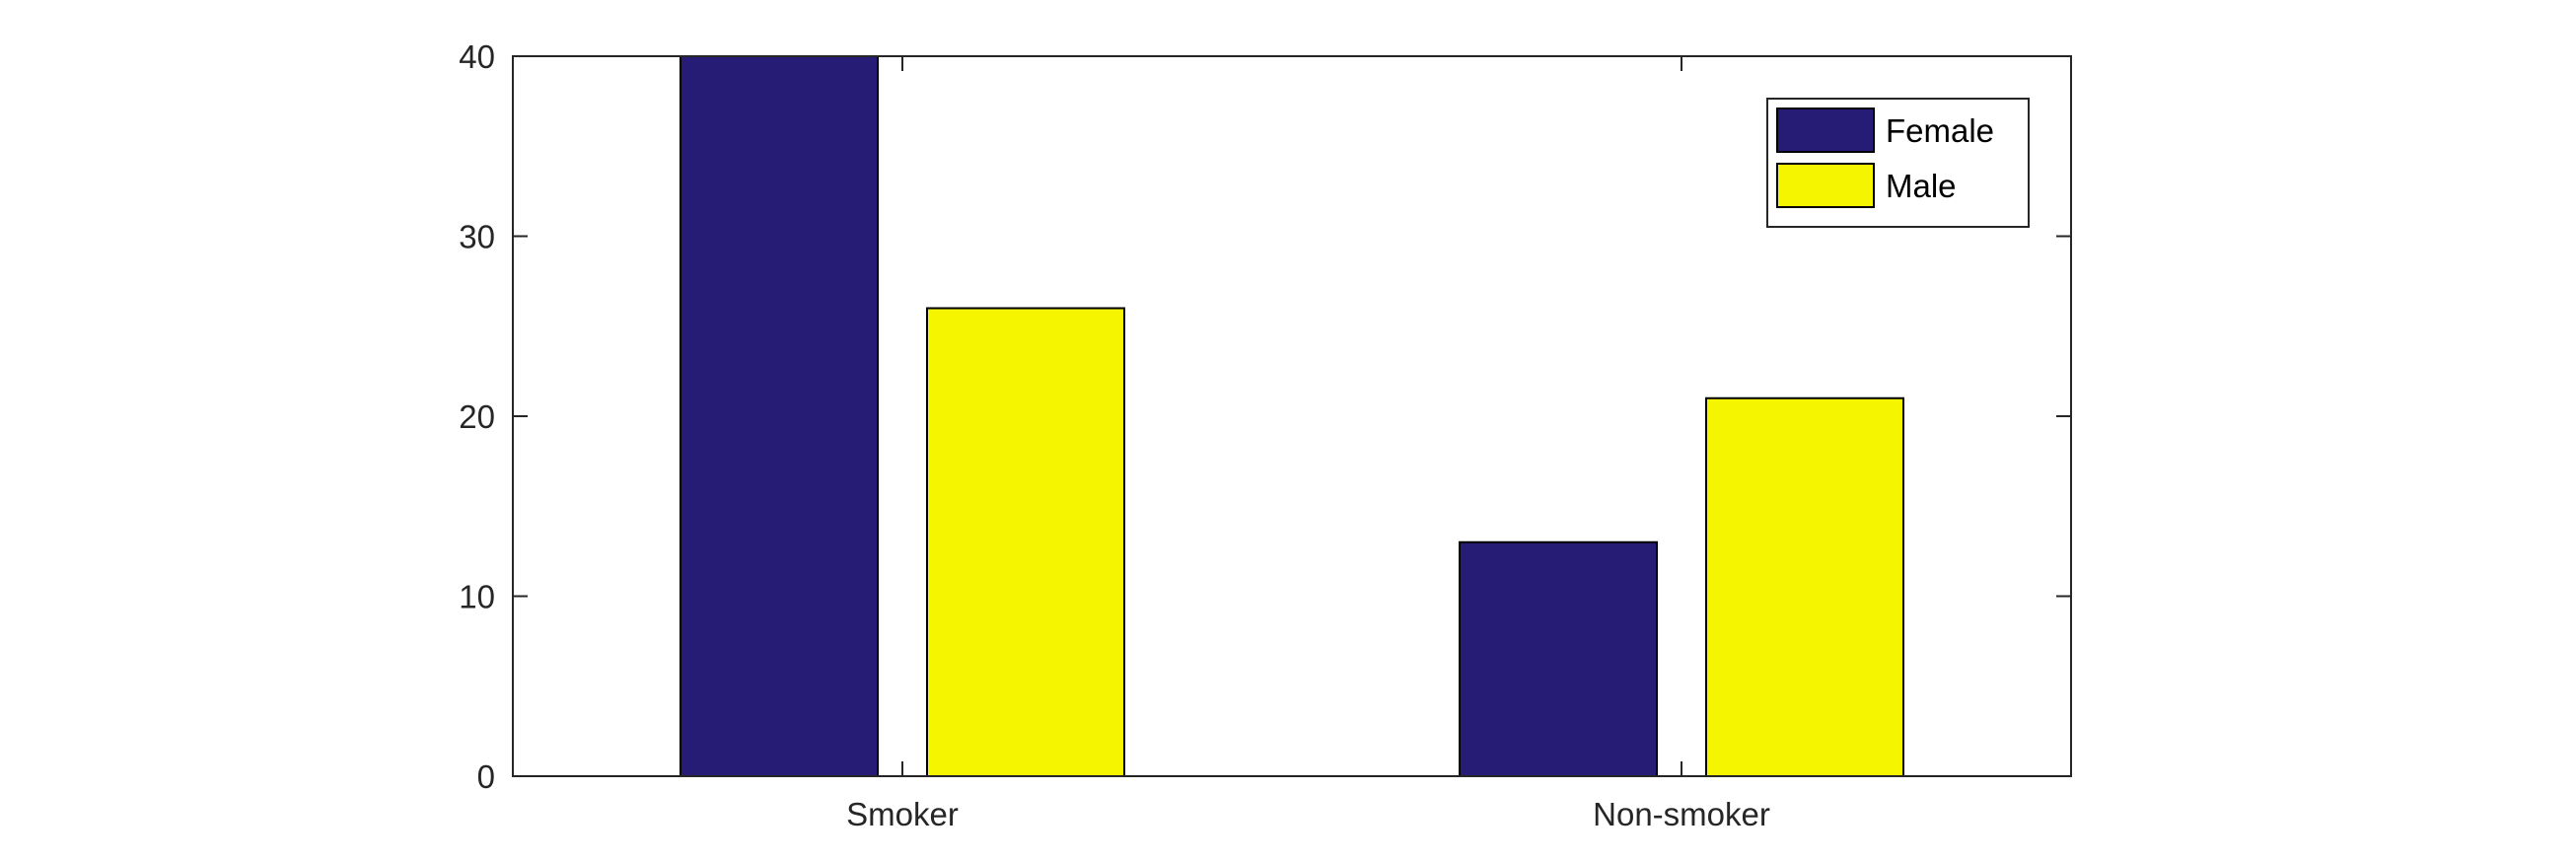 This screenshot has height=862, width=2576. What do you see at coordinates (477, 416) in the screenshot?
I see `y-tick-label-20: 20` at bounding box center [477, 416].